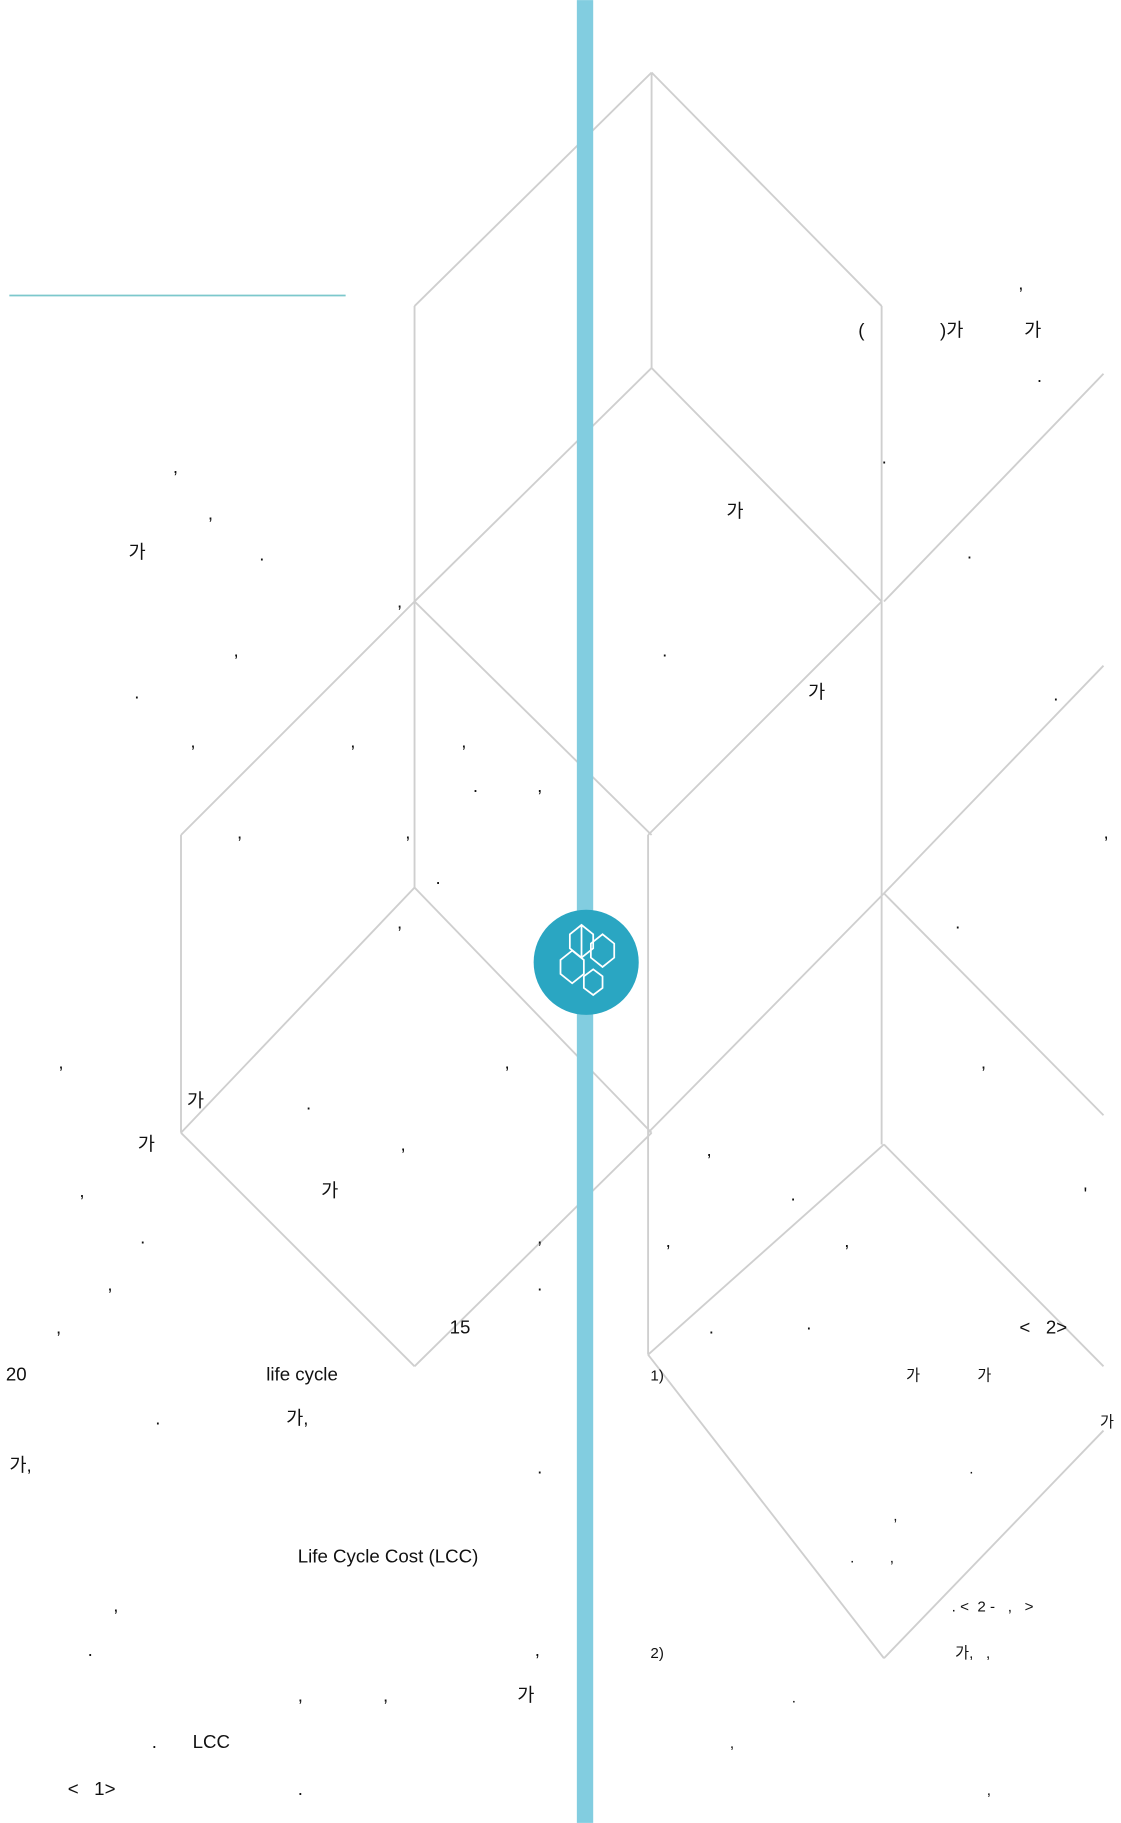  I want to click on text-fragment: LCC, so click(211, 1741).